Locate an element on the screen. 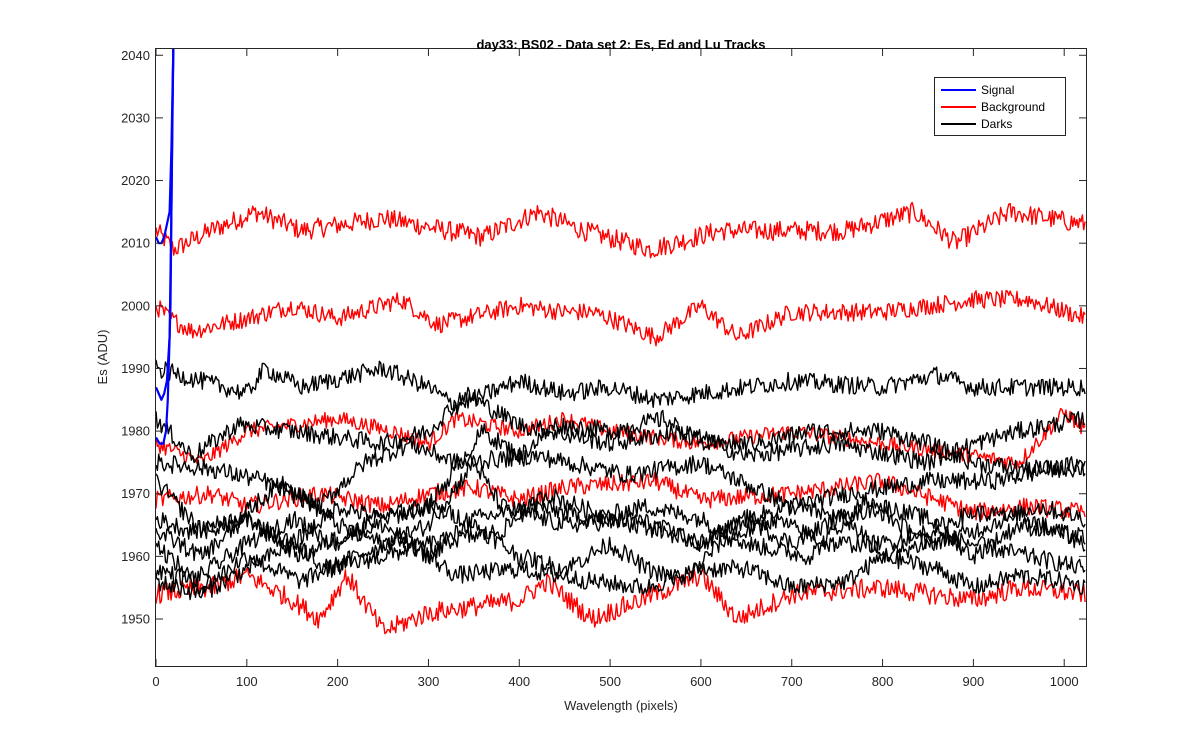  x-axis-label: Wavelength (pixels) is located at coordinates (621, 705).